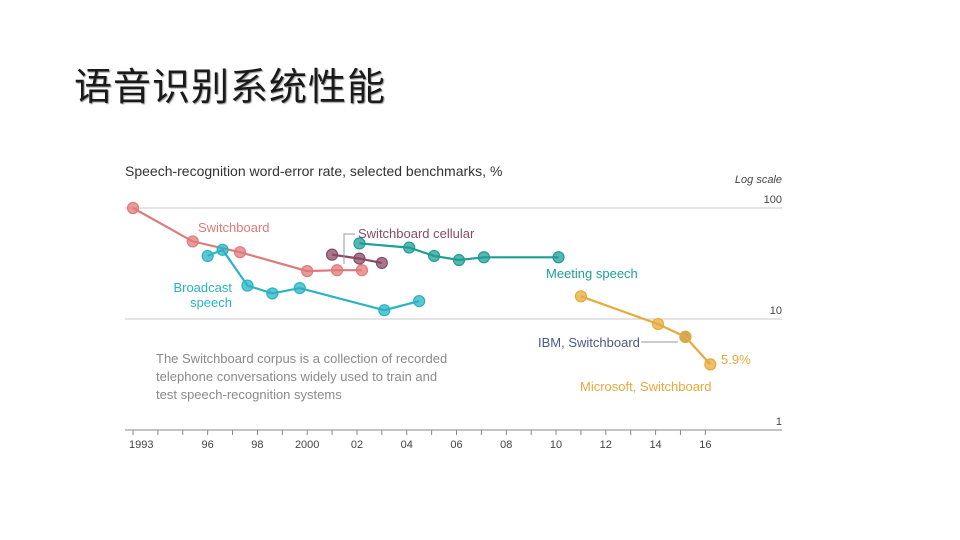 This screenshot has height=540, width=960. Describe the element at coordinates (456, 445) in the screenshot. I see `x-tick-label: 06` at that location.